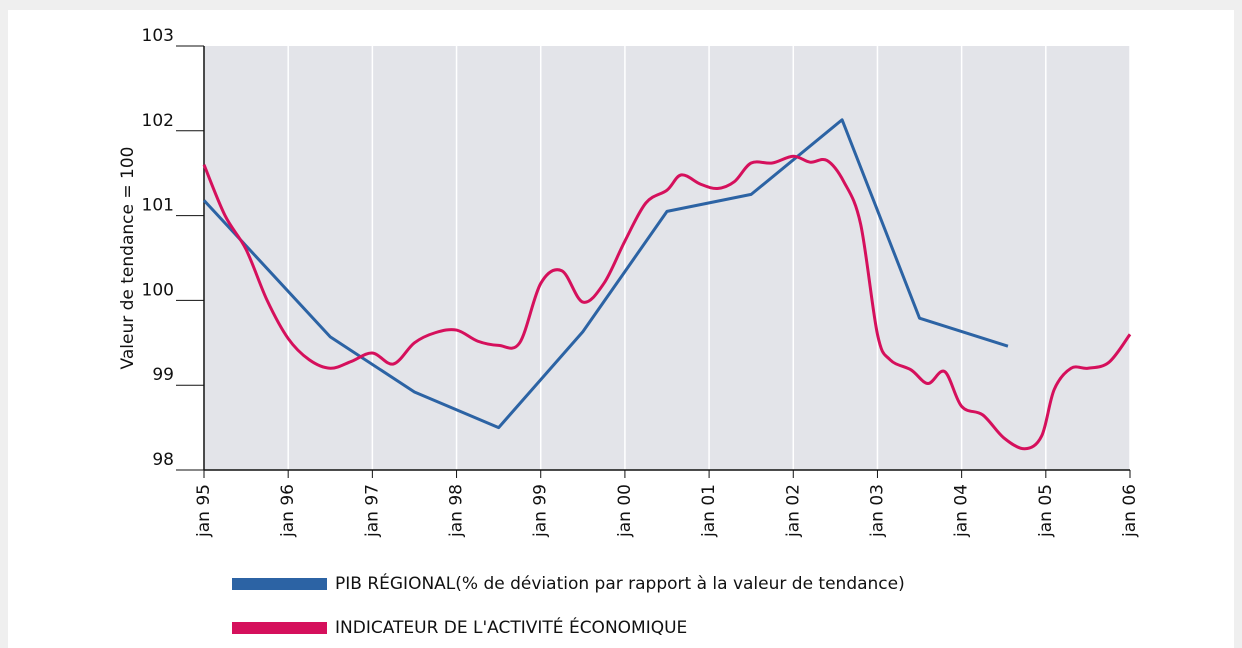  I want to click on legend-label: INDICATEUR DE L'ACTIVITÉ ÉCONOMIQUE, so click(511, 627).